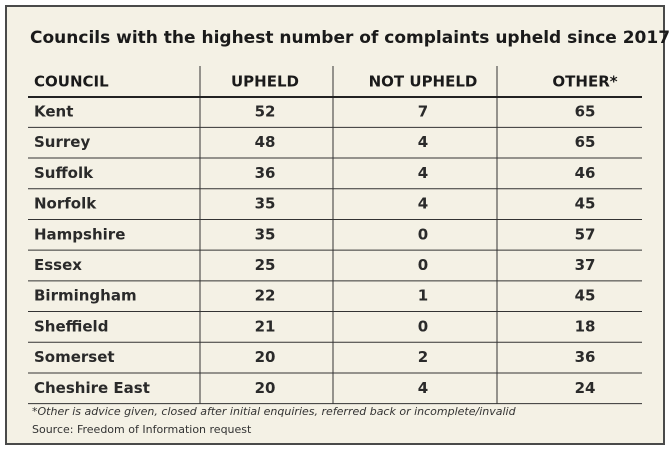 This screenshot has height=451, width=670. I want to click on council-name: Cheshire East, so click(92, 388).